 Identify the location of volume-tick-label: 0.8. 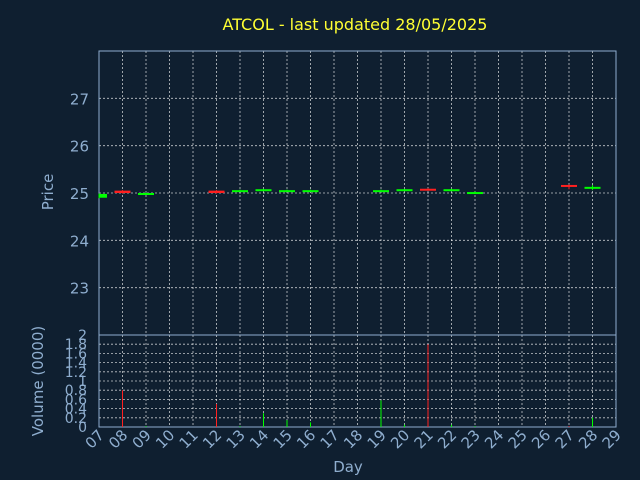
(76, 391).